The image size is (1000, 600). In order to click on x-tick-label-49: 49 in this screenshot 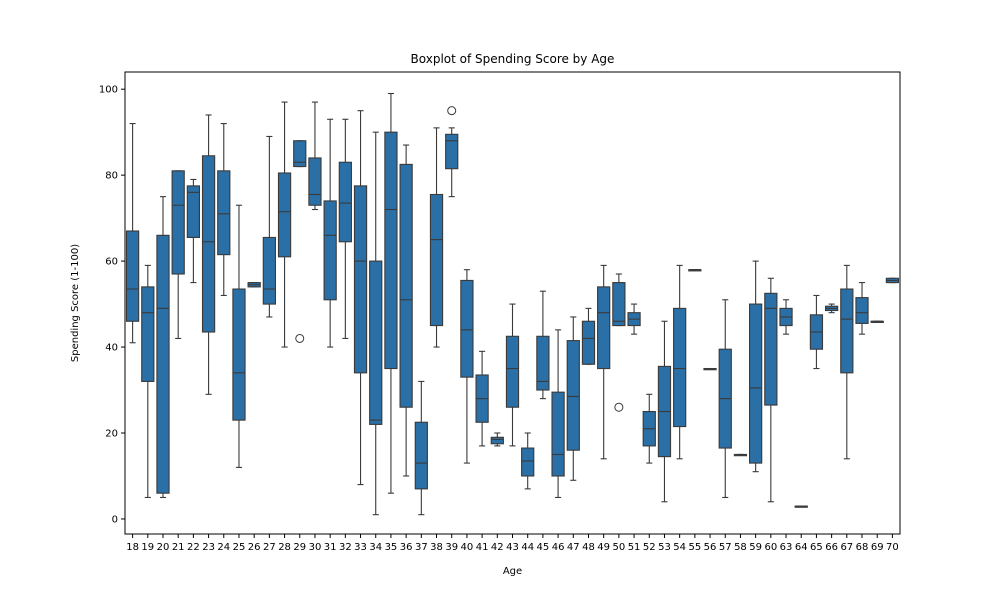, I will do `click(603, 547)`.